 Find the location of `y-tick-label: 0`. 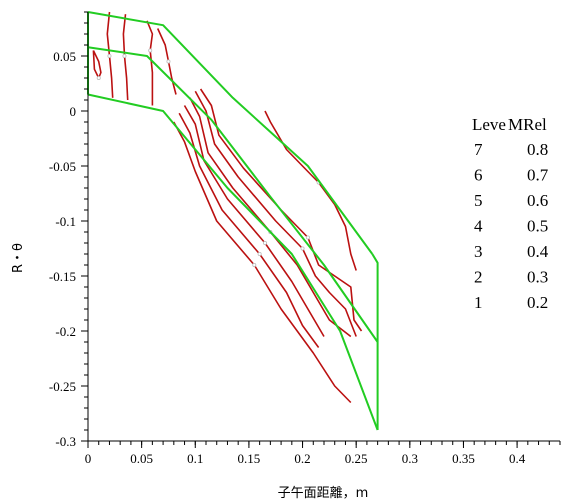

y-tick-label: 0 is located at coordinates (73, 111).